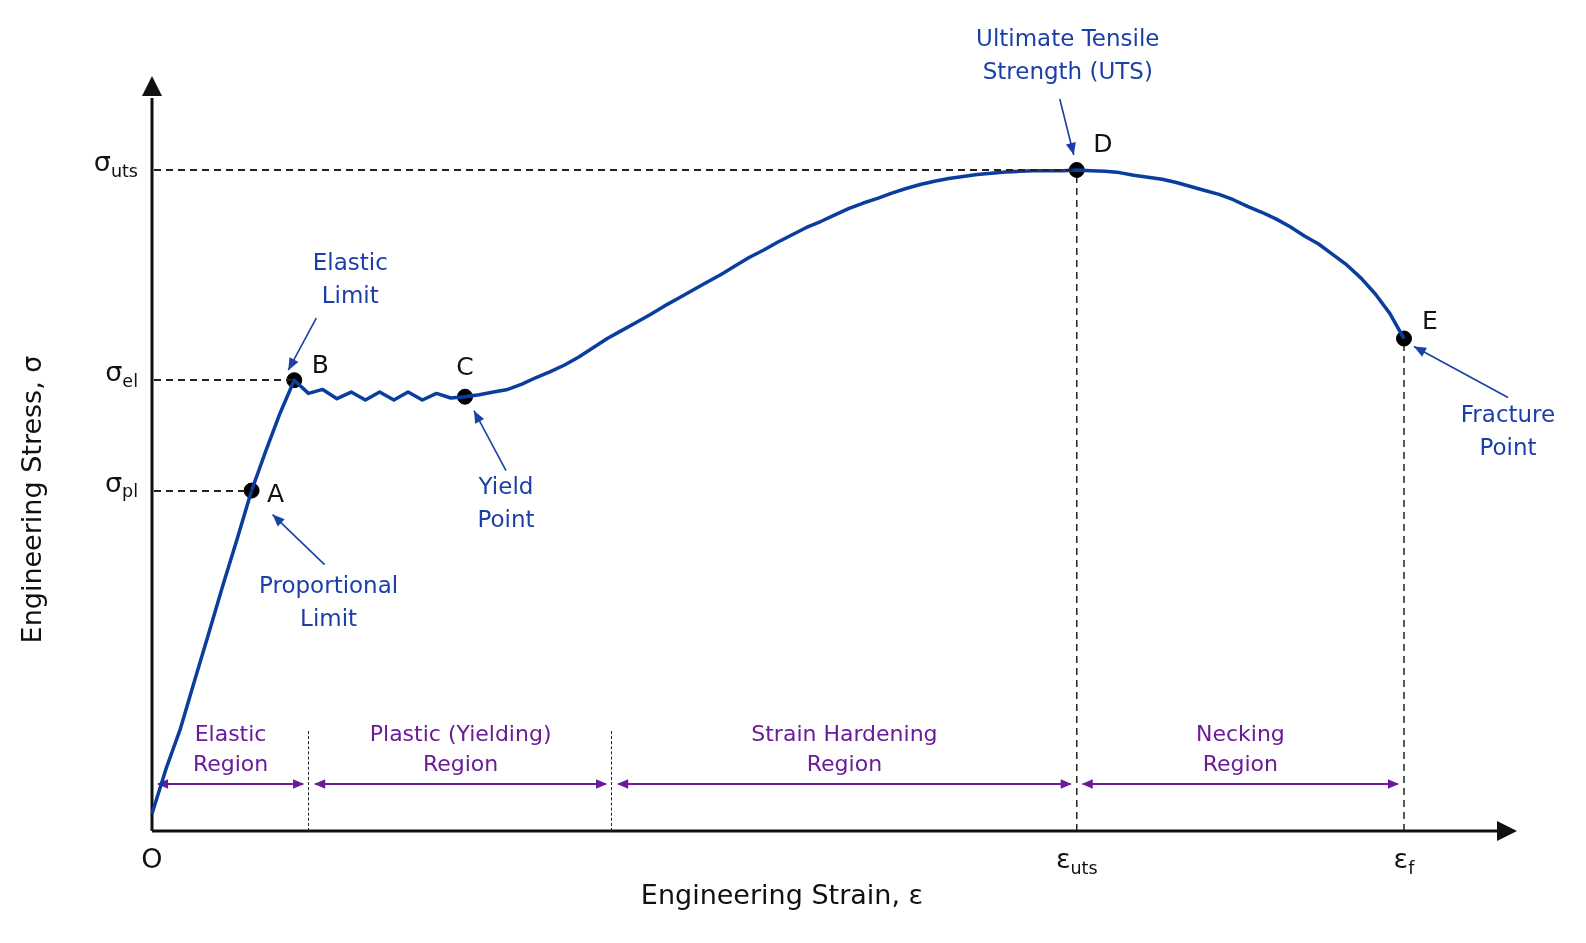 The image size is (1586, 943). What do you see at coordinates (506, 502) in the screenshot?
I see `annotation: Yield Point` at bounding box center [506, 502].